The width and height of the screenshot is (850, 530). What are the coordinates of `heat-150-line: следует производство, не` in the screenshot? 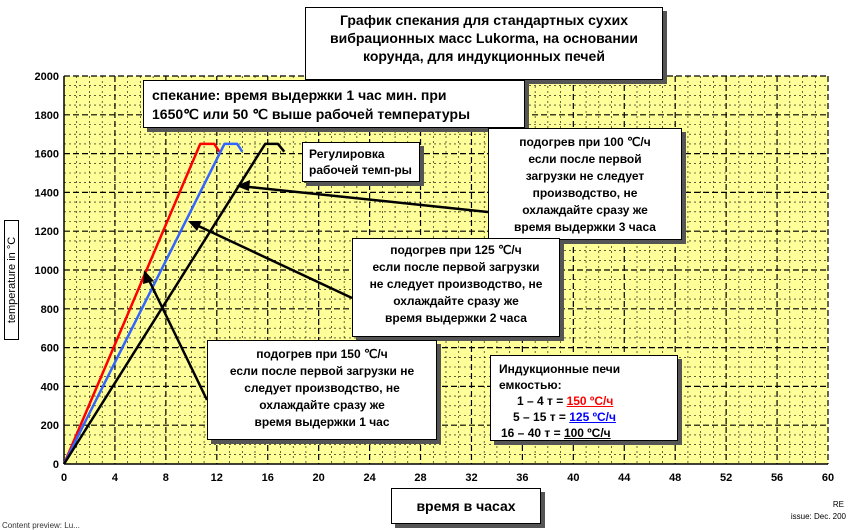 It's located at (322, 388).